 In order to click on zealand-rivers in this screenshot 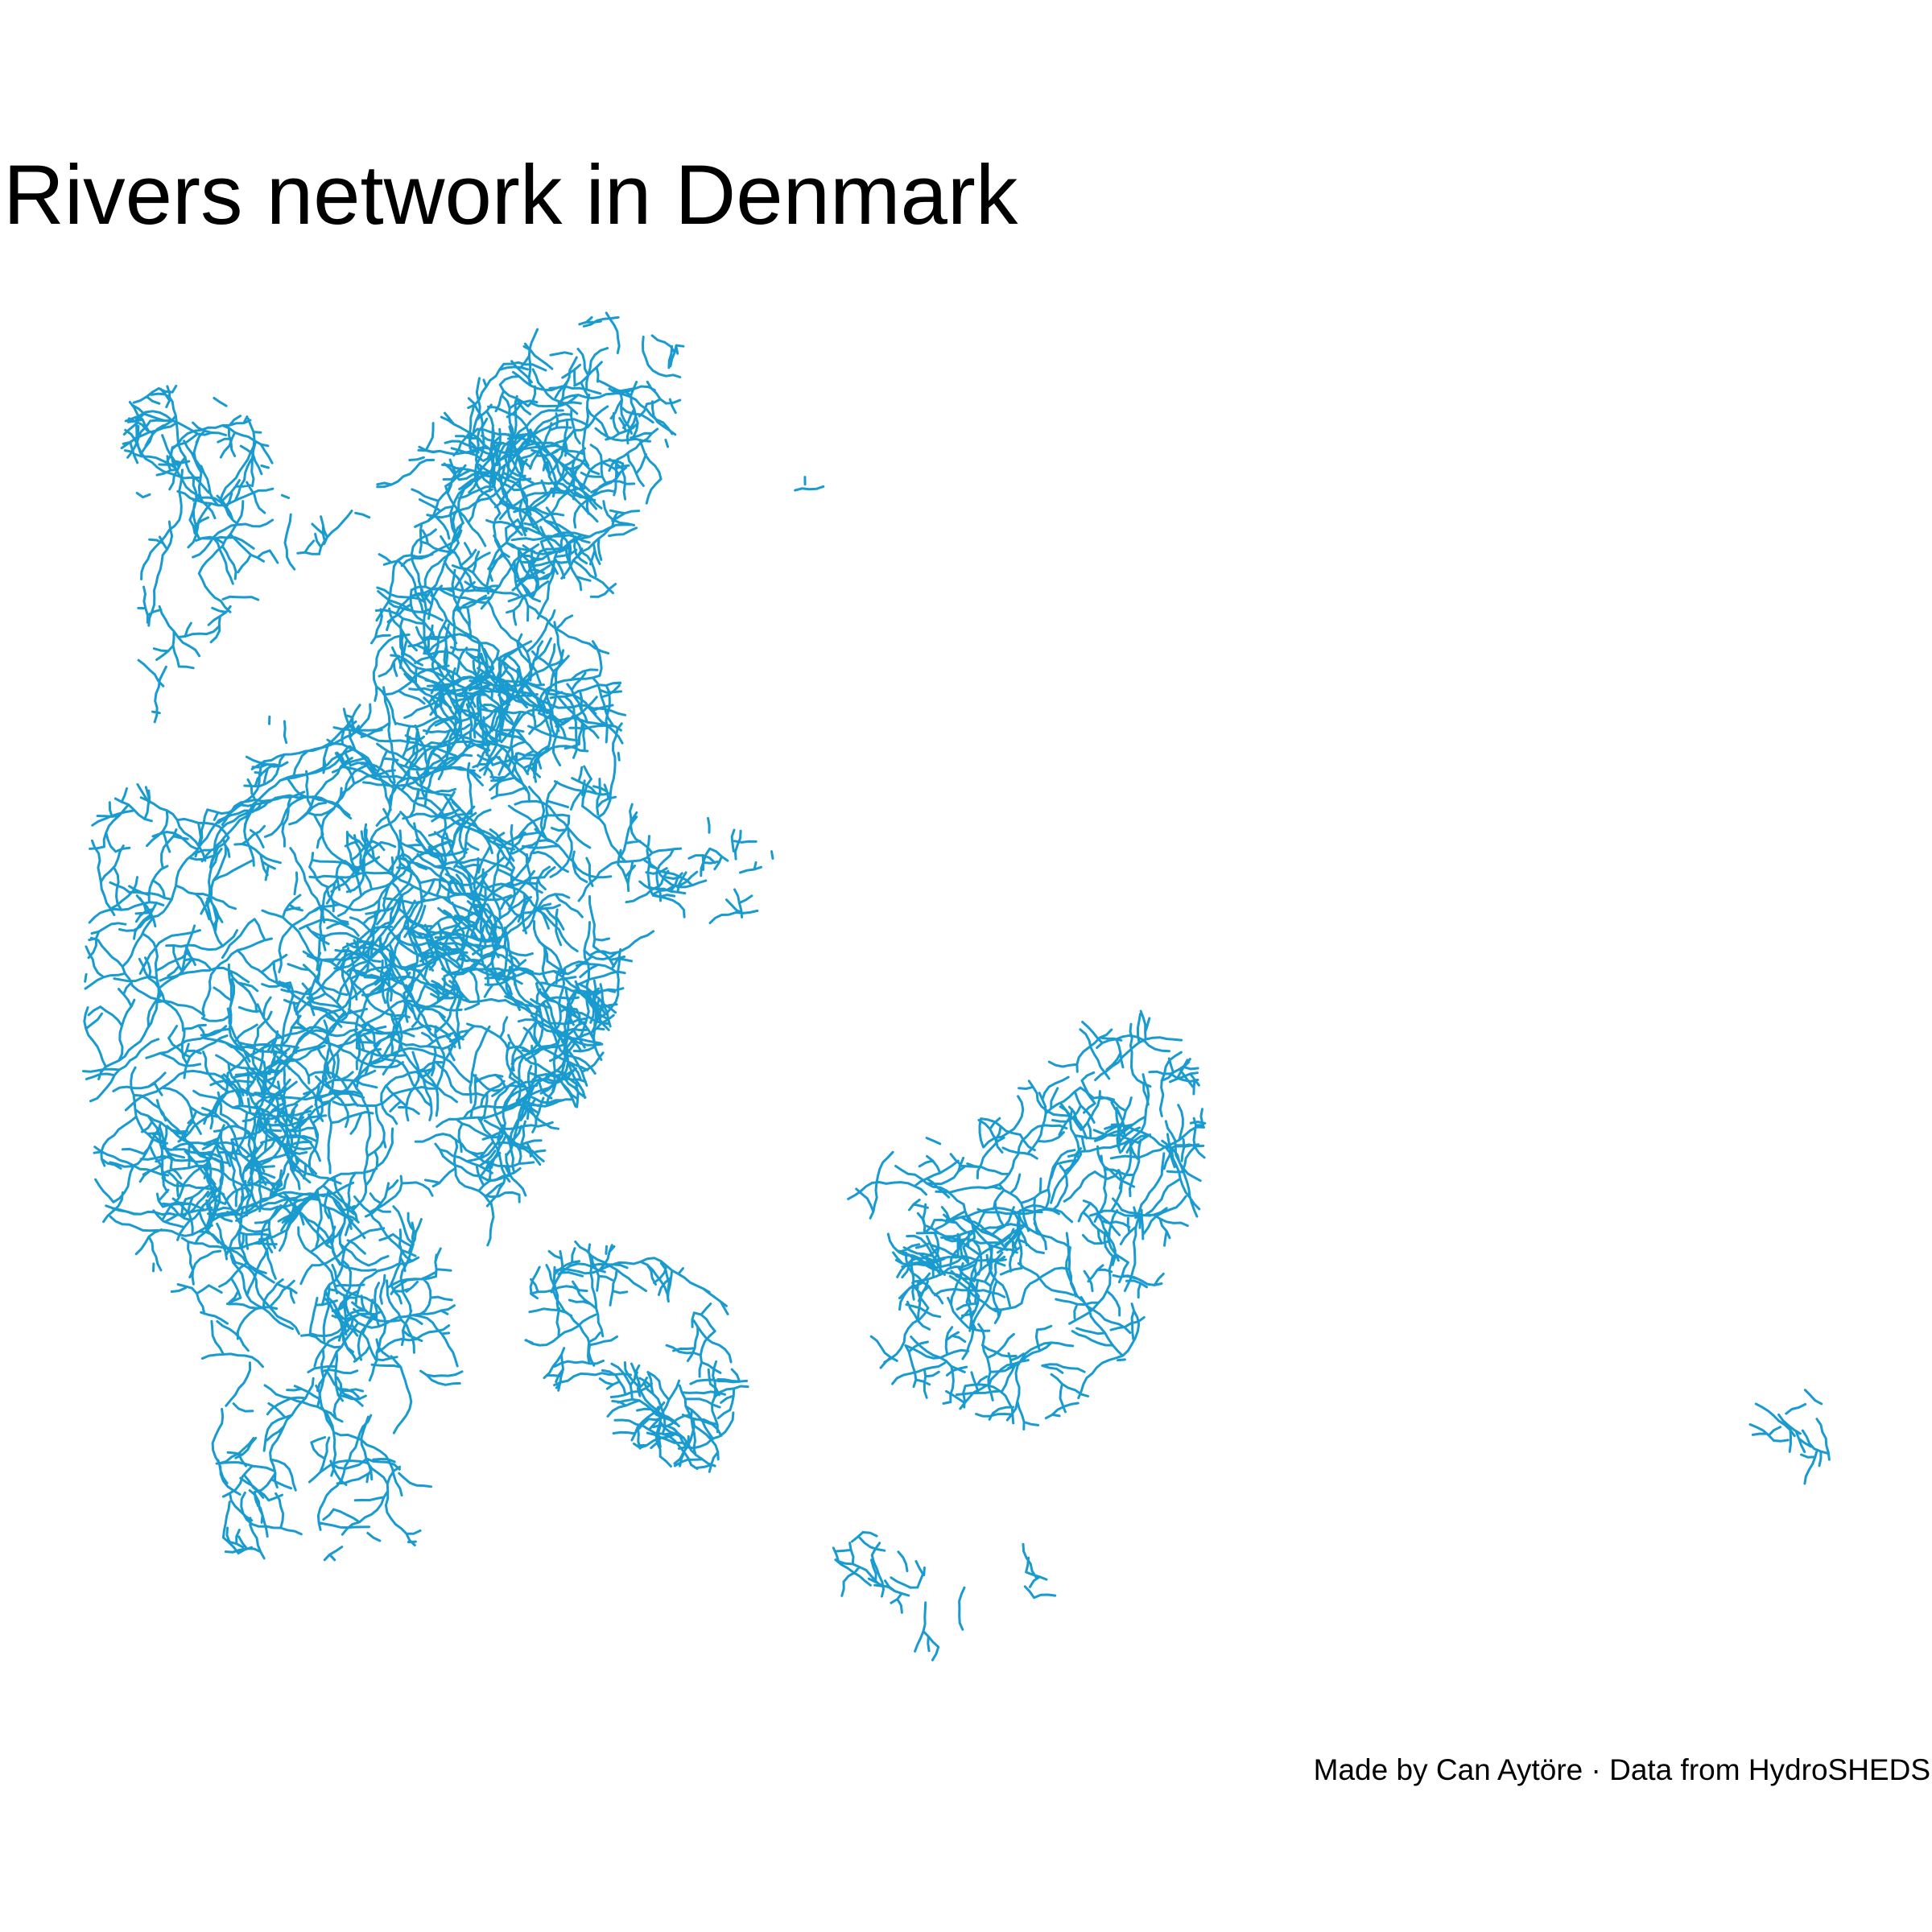, I will do `click(1027, 1219)`.